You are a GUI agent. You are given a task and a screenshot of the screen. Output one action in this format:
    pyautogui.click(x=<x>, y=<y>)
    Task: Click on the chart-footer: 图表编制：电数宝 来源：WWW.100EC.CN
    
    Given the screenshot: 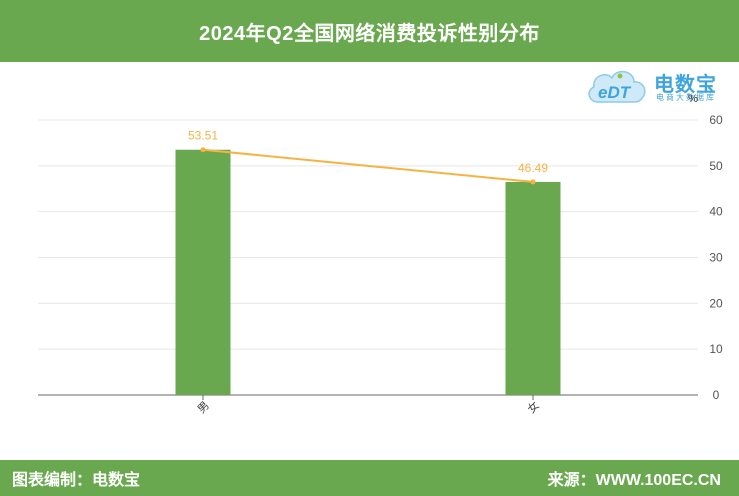 What is the action you would take?
    pyautogui.click(x=369, y=478)
    